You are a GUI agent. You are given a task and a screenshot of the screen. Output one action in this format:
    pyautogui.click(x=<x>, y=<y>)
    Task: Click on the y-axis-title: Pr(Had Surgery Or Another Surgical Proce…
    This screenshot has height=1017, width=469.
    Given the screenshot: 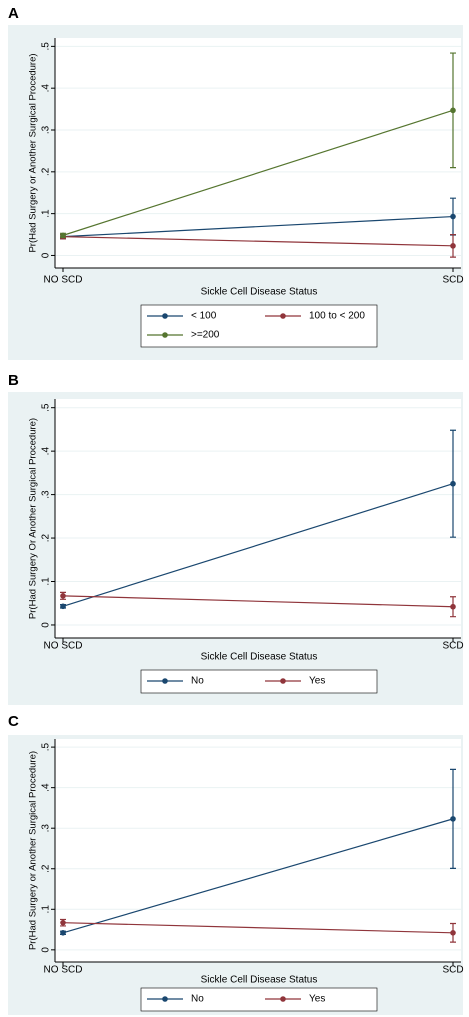 What is the action you would take?
    pyautogui.click(x=33, y=518)
    